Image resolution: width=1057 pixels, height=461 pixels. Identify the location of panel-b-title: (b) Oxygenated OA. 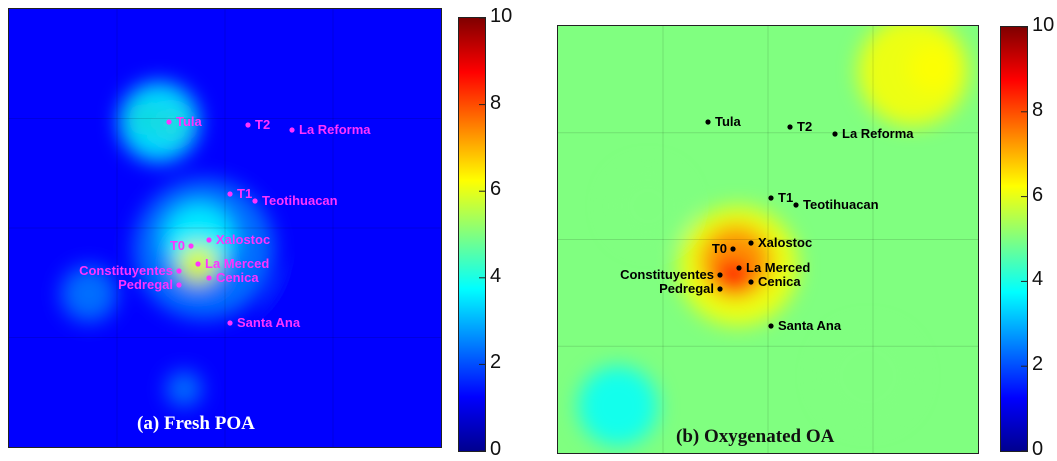
(755, 436).